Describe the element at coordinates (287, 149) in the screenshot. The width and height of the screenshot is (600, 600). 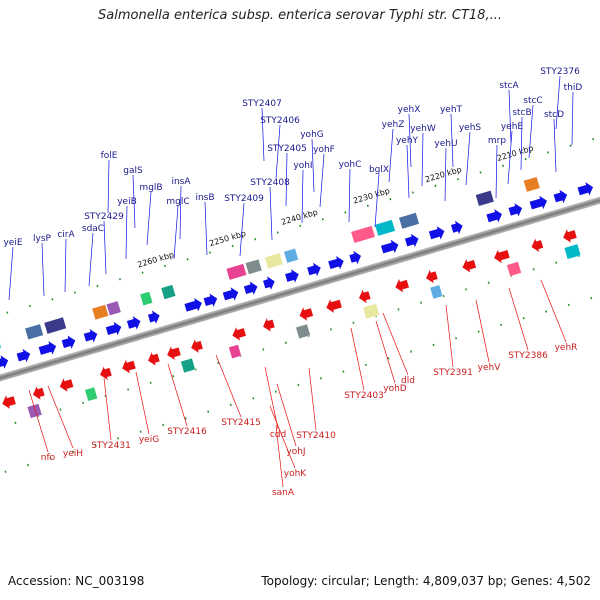
I see `gene-label: STY2405` at that location.